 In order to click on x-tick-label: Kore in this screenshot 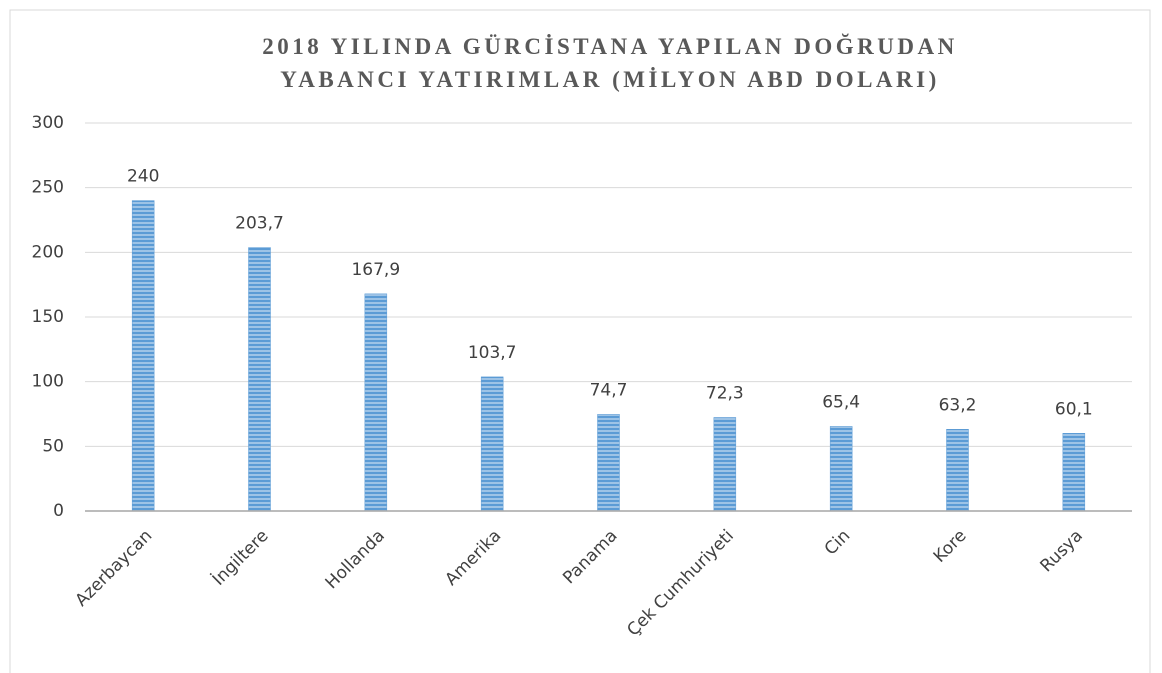, I will do `click(950, 546)`.